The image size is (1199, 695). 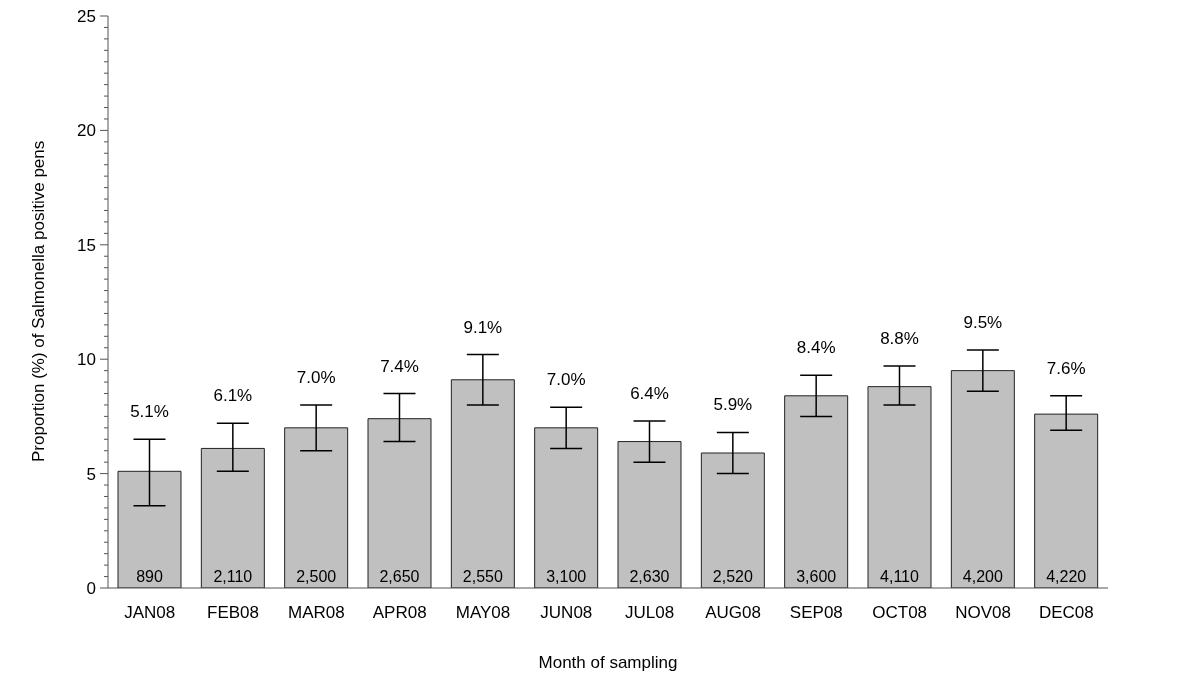 What do you see at coordinates (233, 396) in the screenshot?
I see `data-label: 6.1%` at bounding box center [233, 396].